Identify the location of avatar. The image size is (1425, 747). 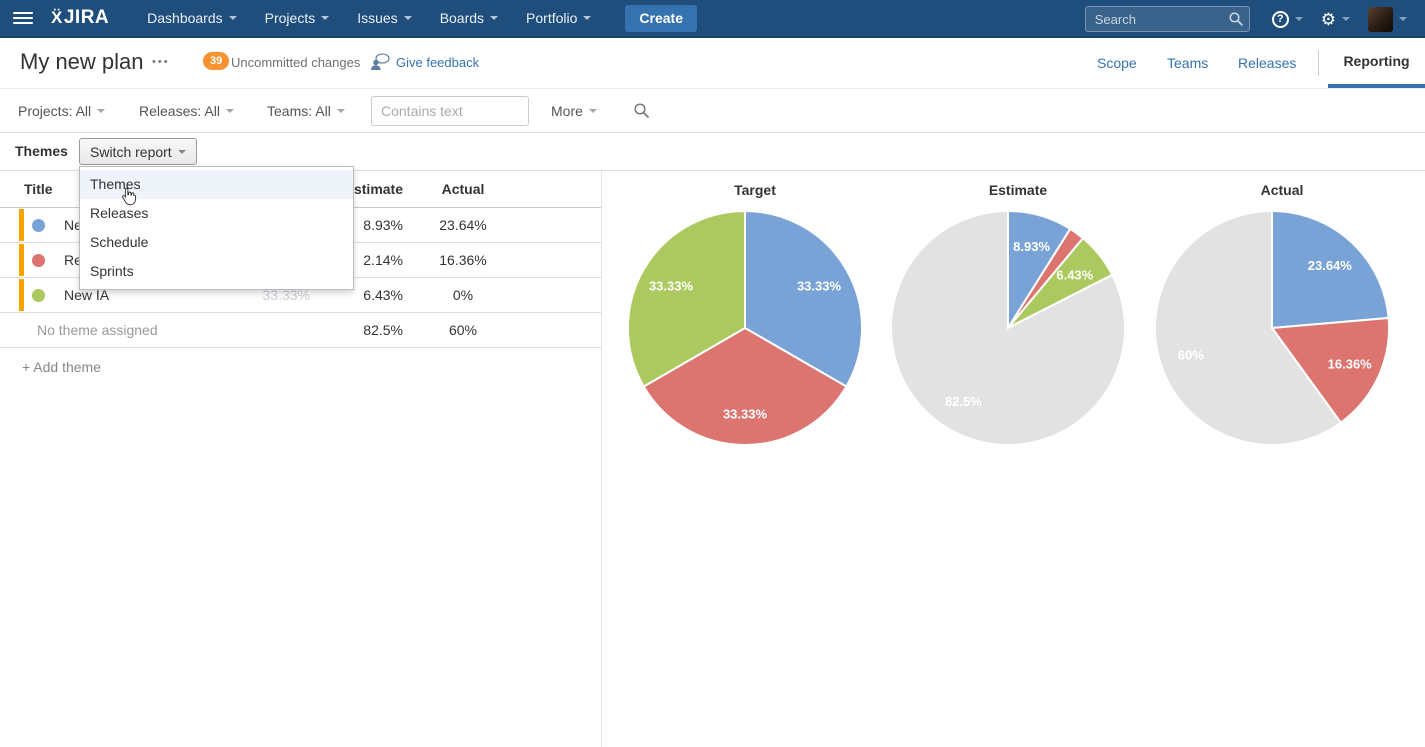
(1380, 19).